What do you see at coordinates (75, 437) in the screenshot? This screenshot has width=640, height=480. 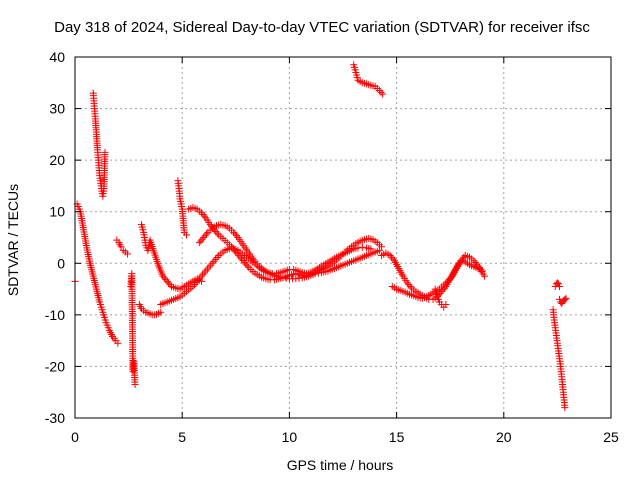 I see `x-tick-label: 0` at bounding box center [75, 437].